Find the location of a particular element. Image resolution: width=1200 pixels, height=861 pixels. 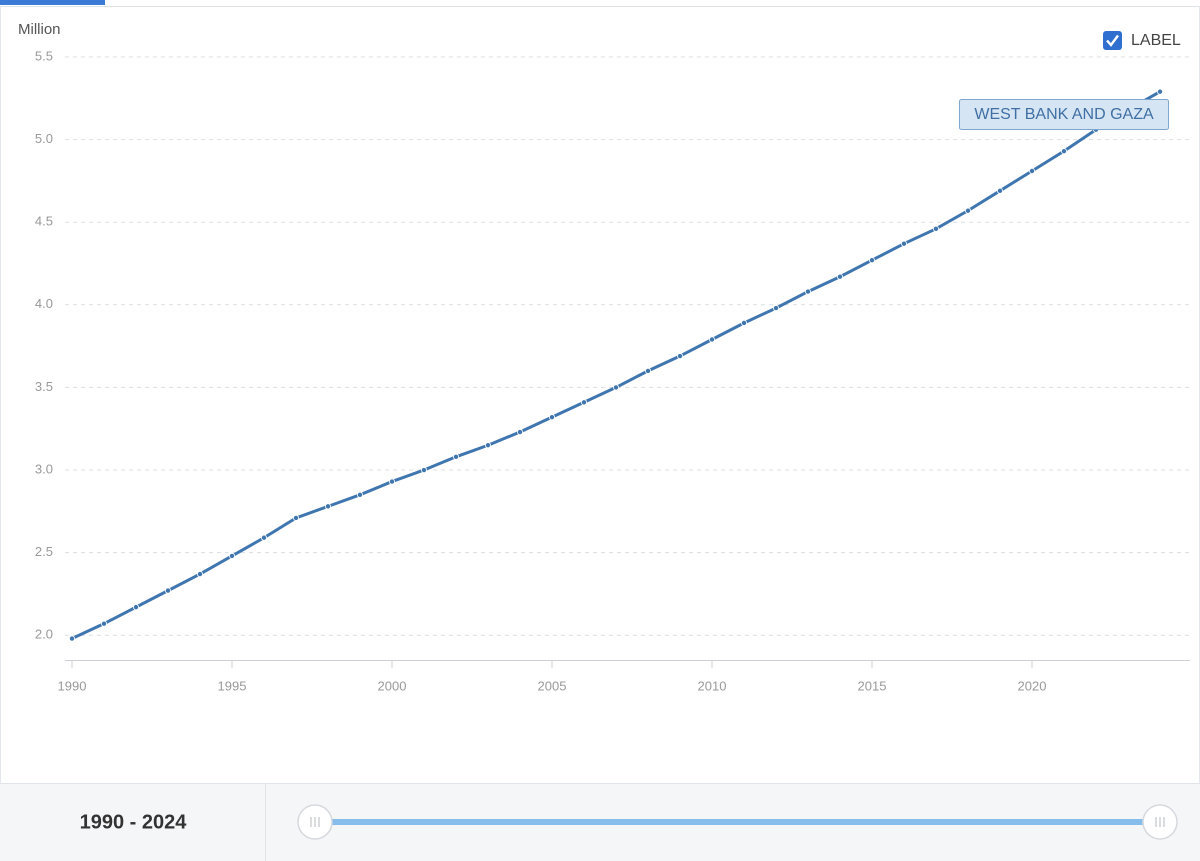

y-tick-label: 2.5 is located at coordinates (44, 551).